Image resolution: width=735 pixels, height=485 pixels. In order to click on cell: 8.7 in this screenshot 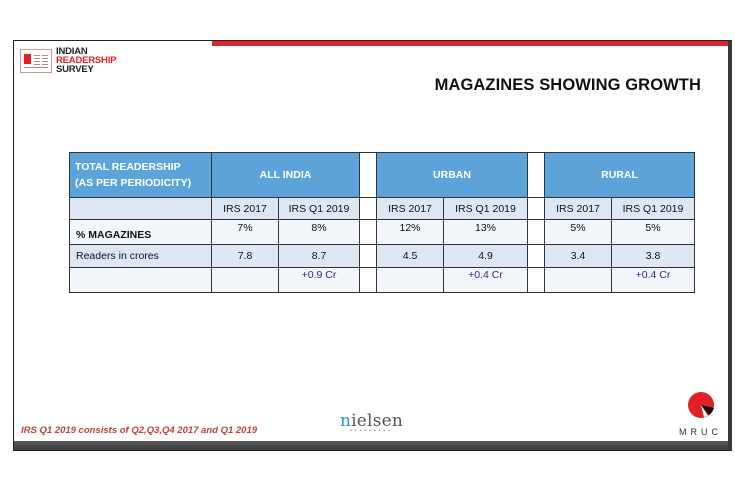, I will do `click(319, 256)`.